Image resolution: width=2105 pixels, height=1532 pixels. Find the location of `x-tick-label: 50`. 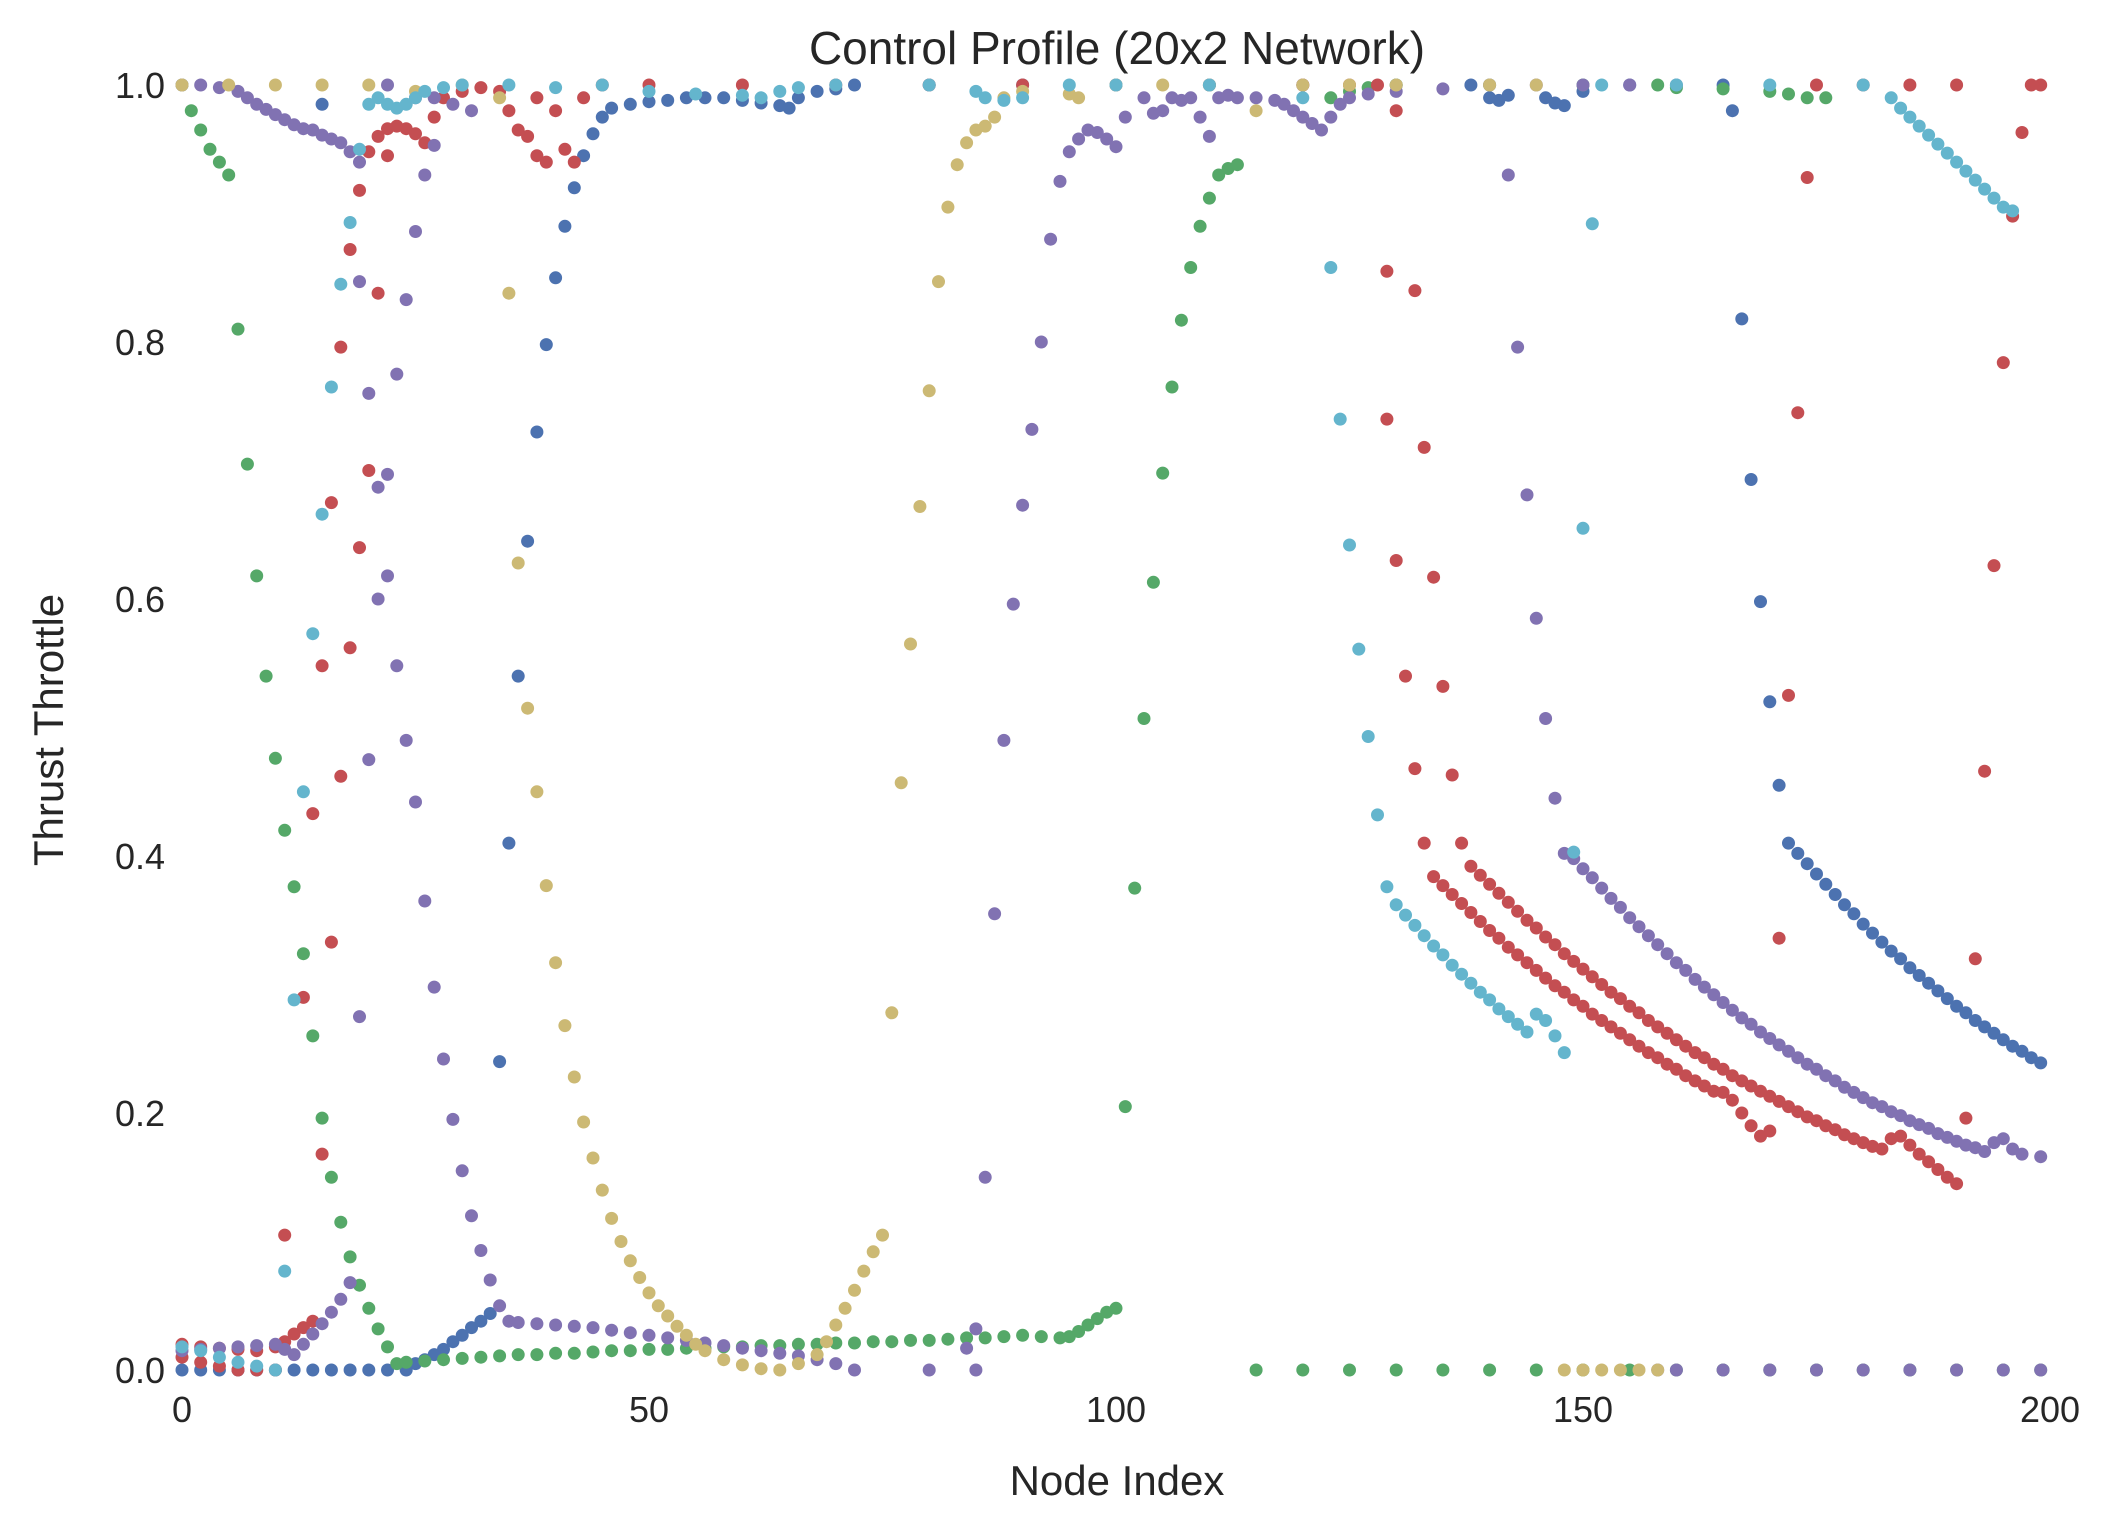

x-tick-label: 50 is located at coordinates (649, 1409).